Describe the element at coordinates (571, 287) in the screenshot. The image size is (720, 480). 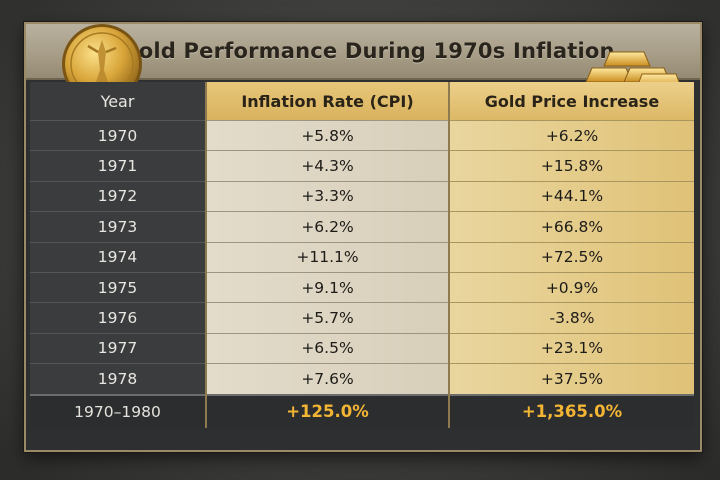
I see `gold-cell: +0.9%` at that location.